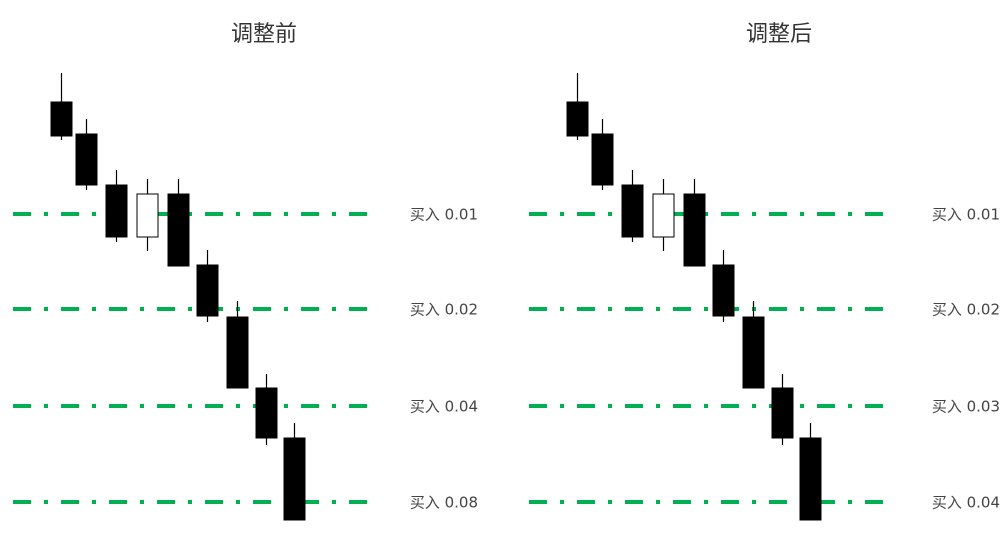 This screenshot has width=1008, height=535. Describe the element at coordinates (264, 34) in the screenshot. I see `panel-title-before: 调整前` at that location.